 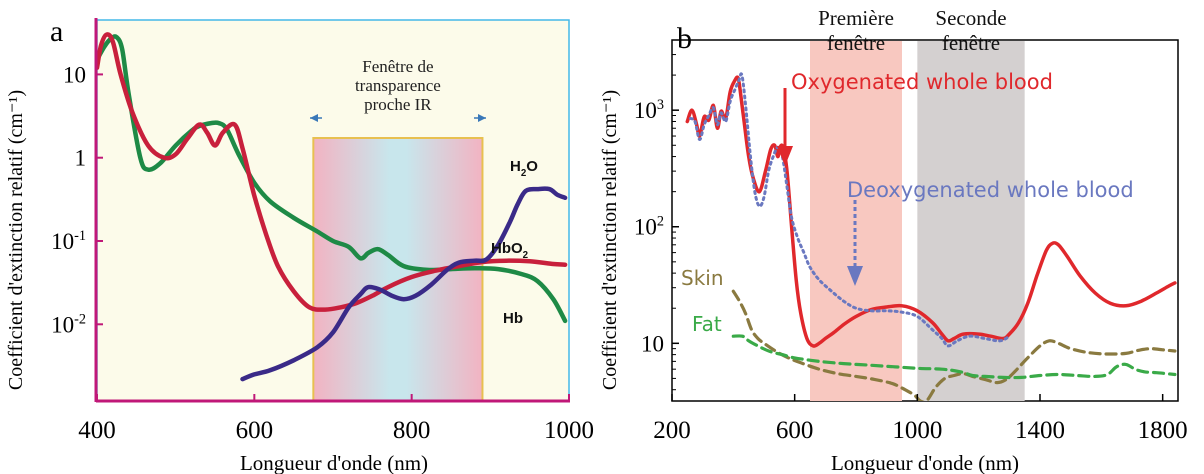 I want to click on svg-text: 10³, so click(x=649, y=110).